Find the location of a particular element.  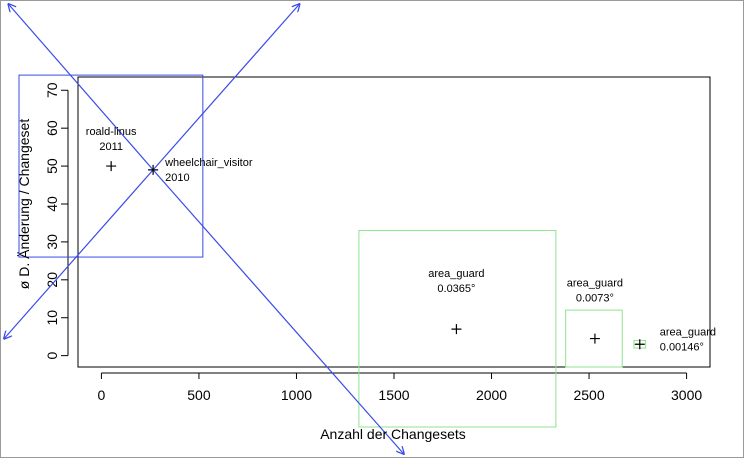

blue-box is located at coordinates (111, 166).